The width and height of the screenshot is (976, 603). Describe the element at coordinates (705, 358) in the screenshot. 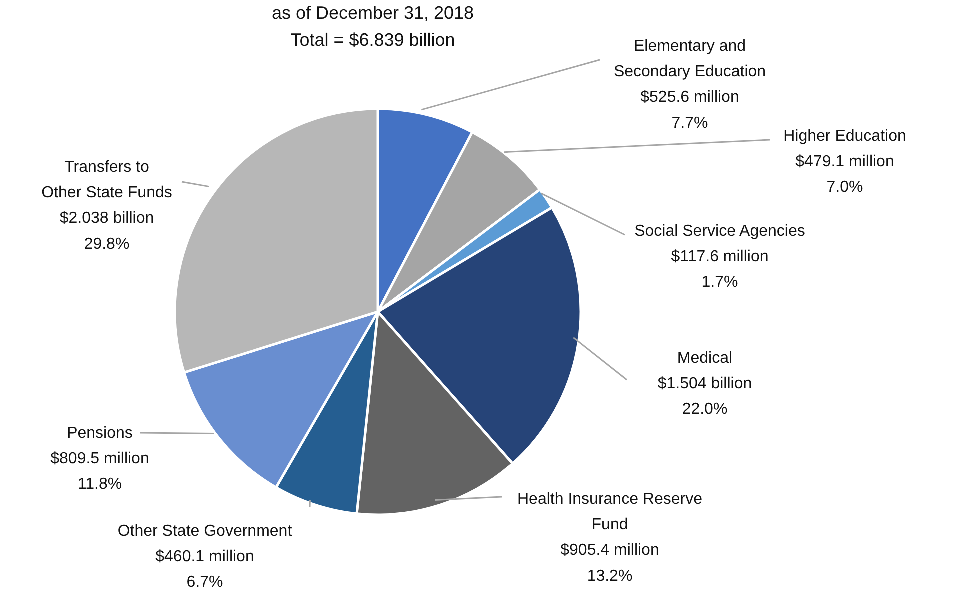

I see `slice-label: Medical` at that location.